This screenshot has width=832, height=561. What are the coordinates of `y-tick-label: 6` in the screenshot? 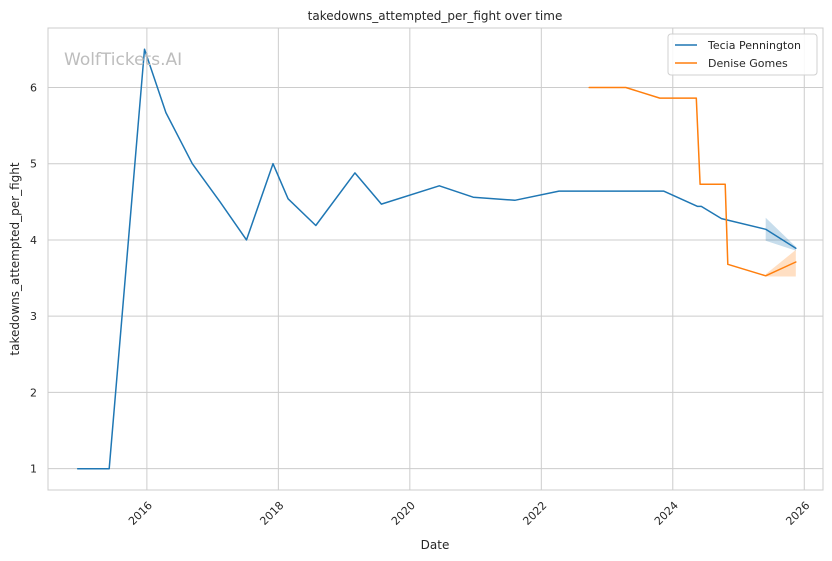 It's located at (33, 87).